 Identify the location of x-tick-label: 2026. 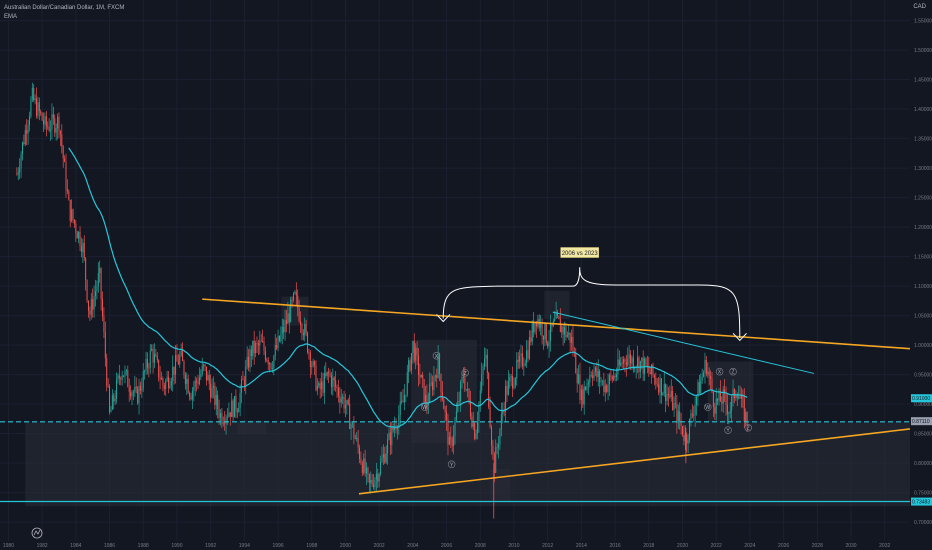
(783, 546).